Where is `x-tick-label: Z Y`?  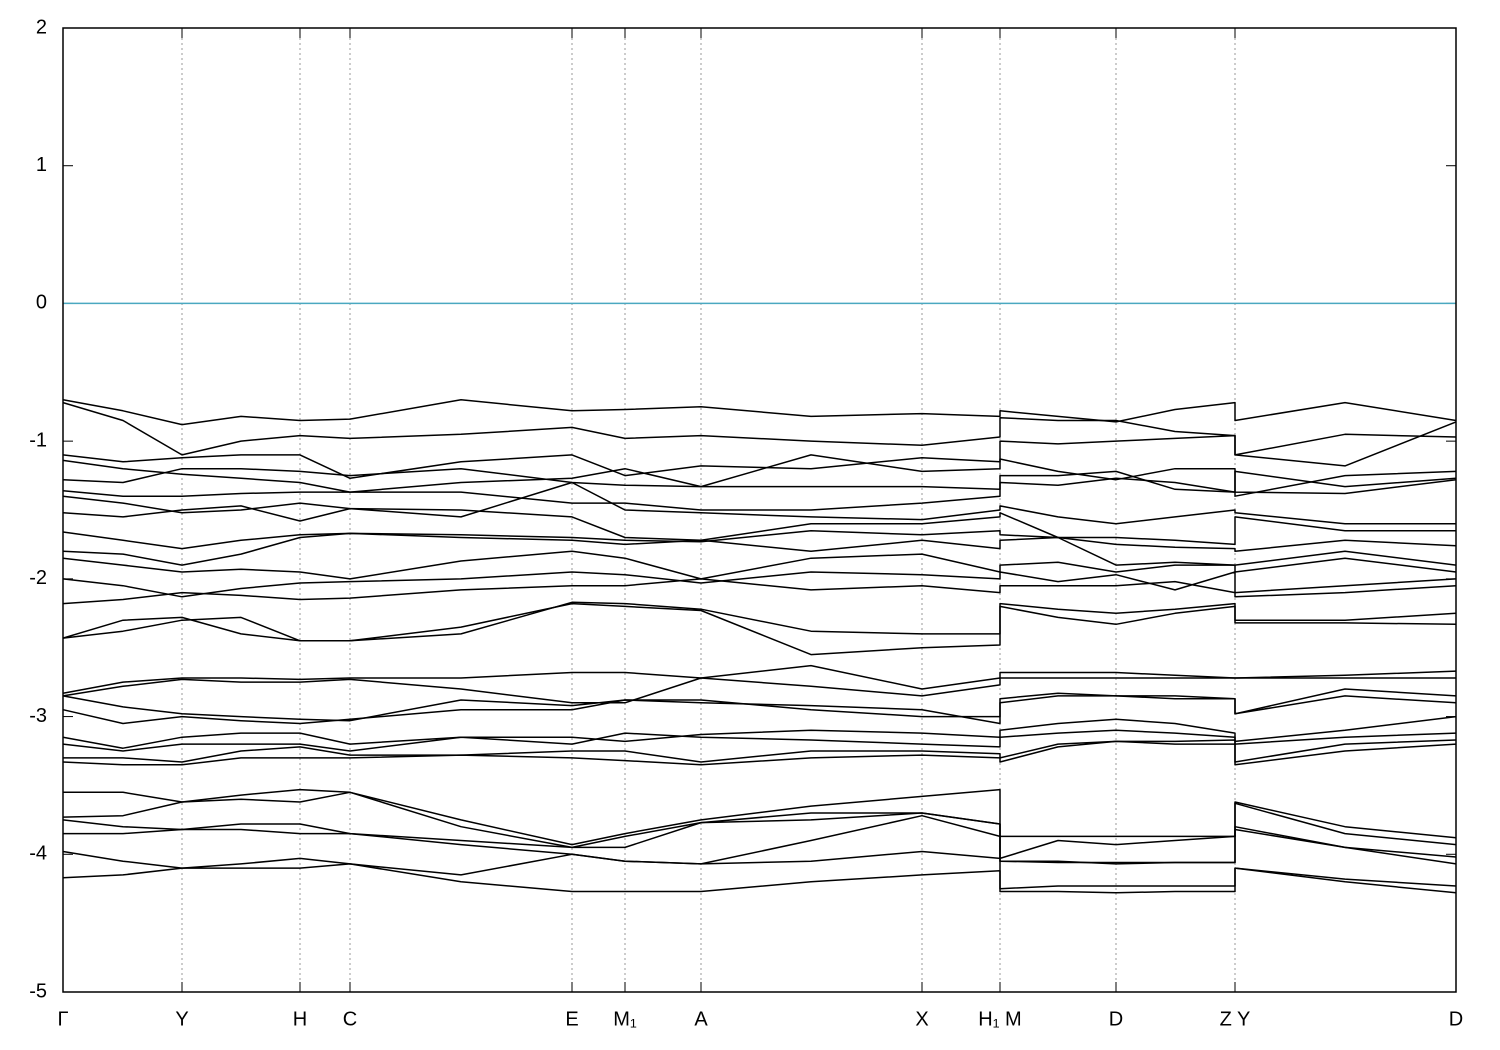
x-tick-label: Z Y is located at coordinates (1235, 1019).